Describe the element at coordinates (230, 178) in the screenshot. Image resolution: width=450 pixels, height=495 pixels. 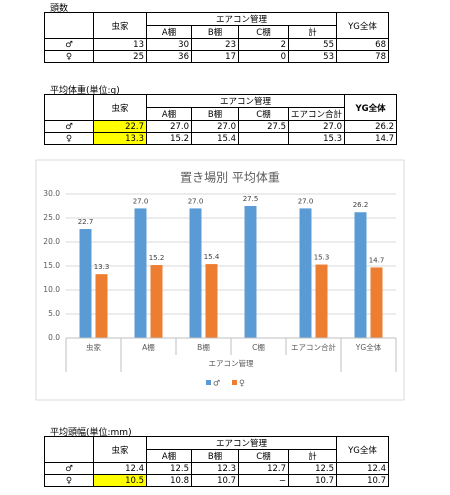
I see `chart-title: 置き場別 平均体重` at that location.